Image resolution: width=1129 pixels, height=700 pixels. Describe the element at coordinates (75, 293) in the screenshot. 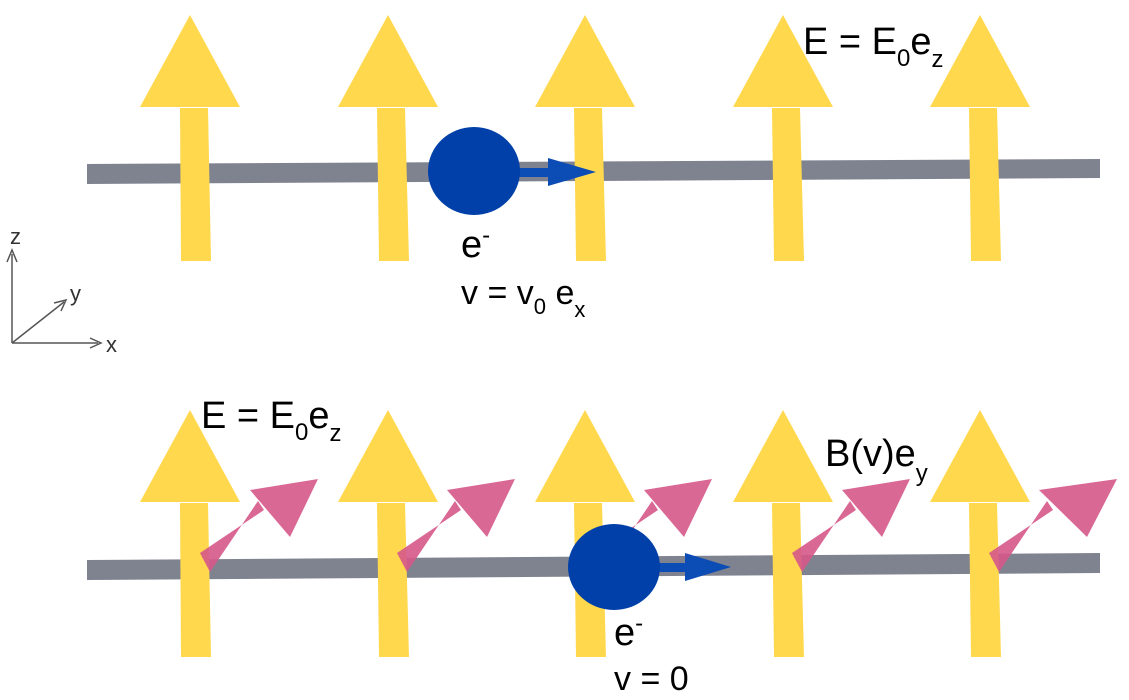

I see `y-axis-label: y` at that location.